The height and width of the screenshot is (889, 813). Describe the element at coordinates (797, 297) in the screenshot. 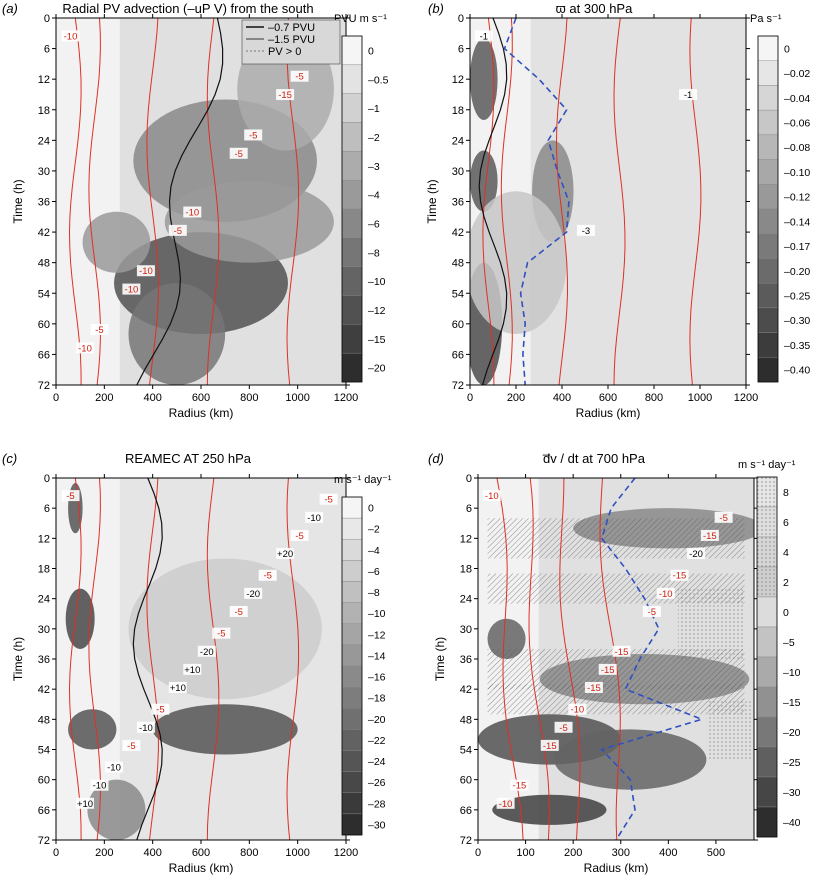

I see `colorbar-tick-label: –0.25` at that location.